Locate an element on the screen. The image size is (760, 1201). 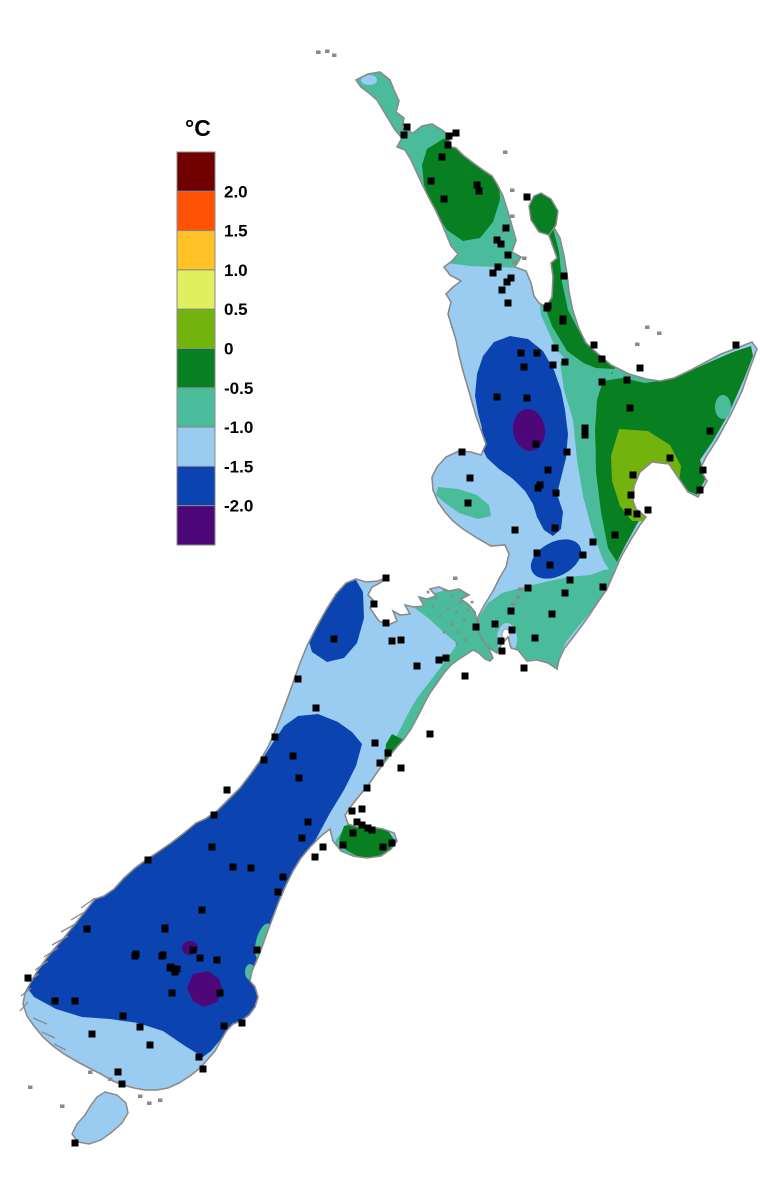
region-coromandel-teal is located at coordinates (603, 307).